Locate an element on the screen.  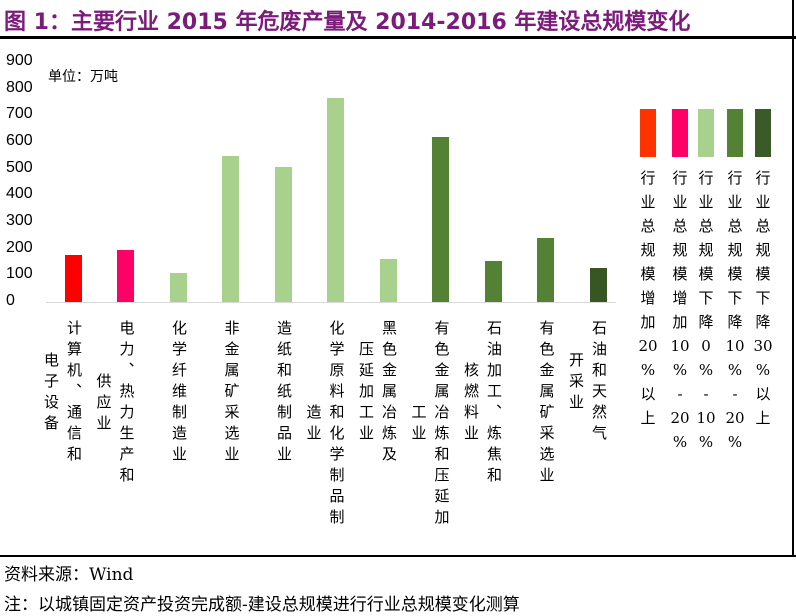
legend-label: 行业总规模下降 0% -10% is located at coordinates (706, 310).